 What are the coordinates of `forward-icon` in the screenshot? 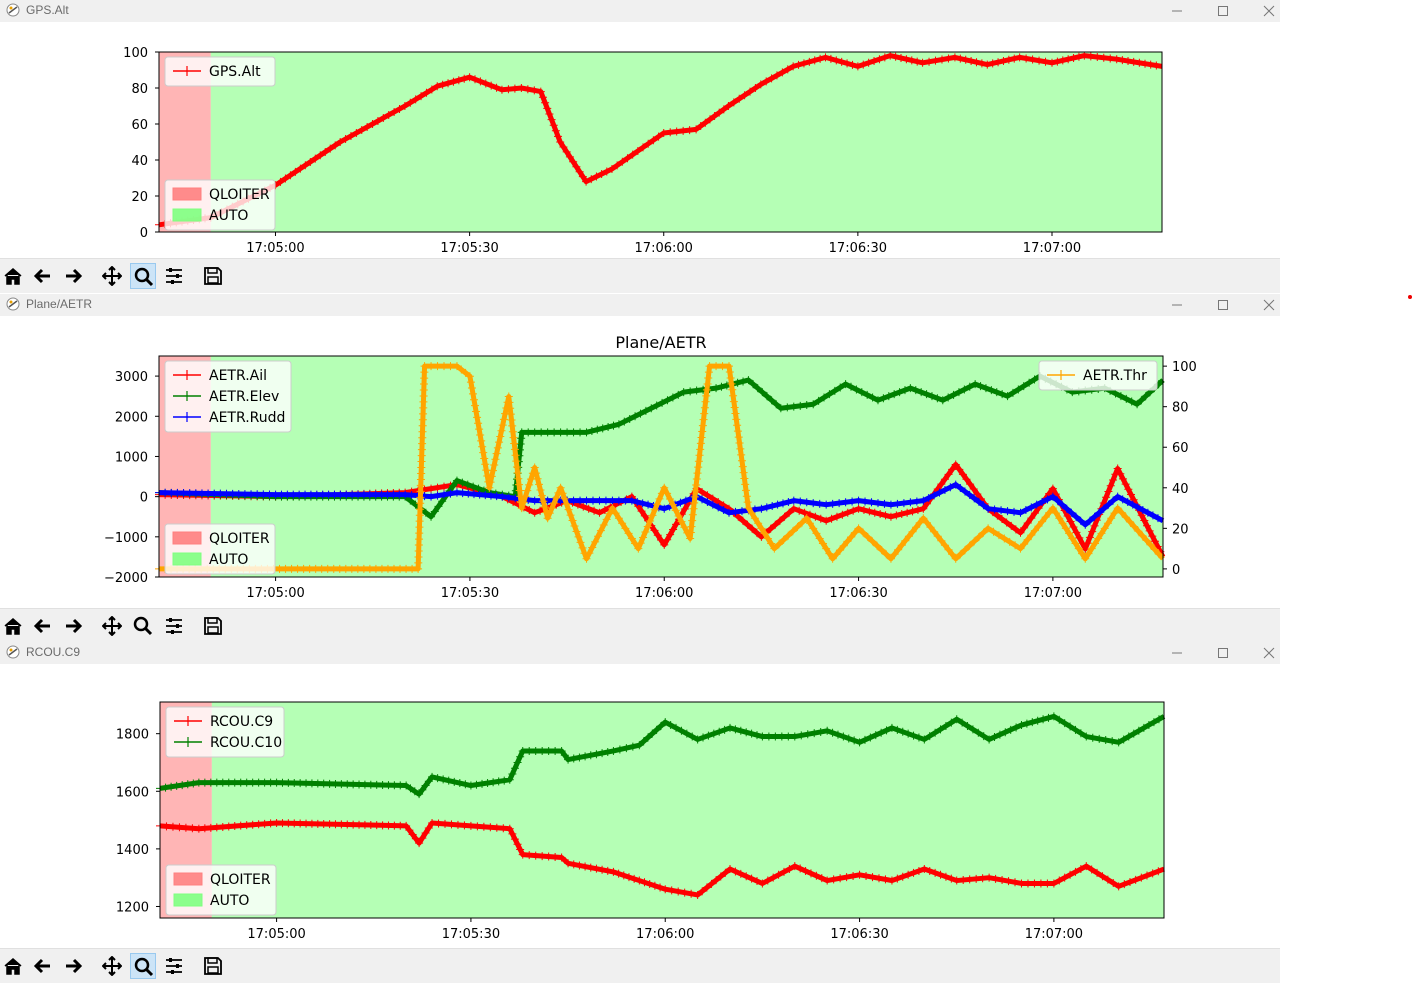 It's located at (74, 966).